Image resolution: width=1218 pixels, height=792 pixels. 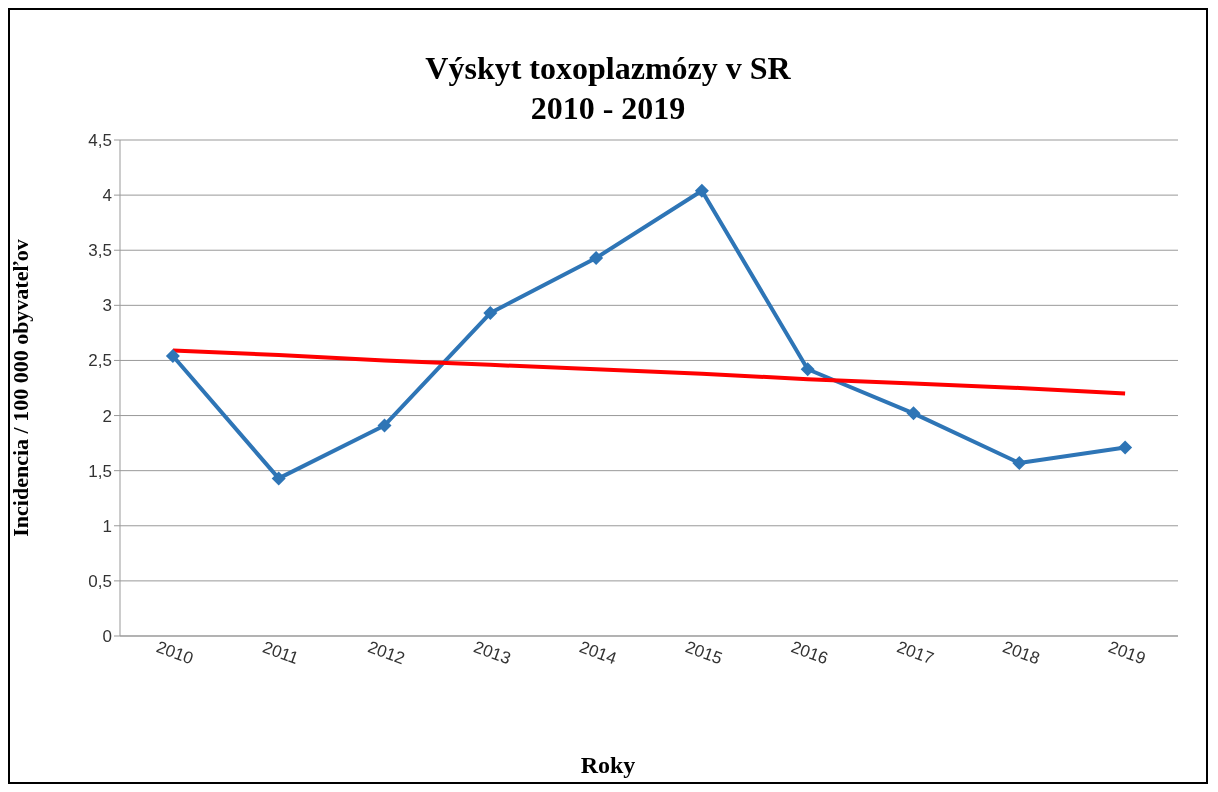 I want to click on x-tick-label: 2019, so click(x=1126, y=653).